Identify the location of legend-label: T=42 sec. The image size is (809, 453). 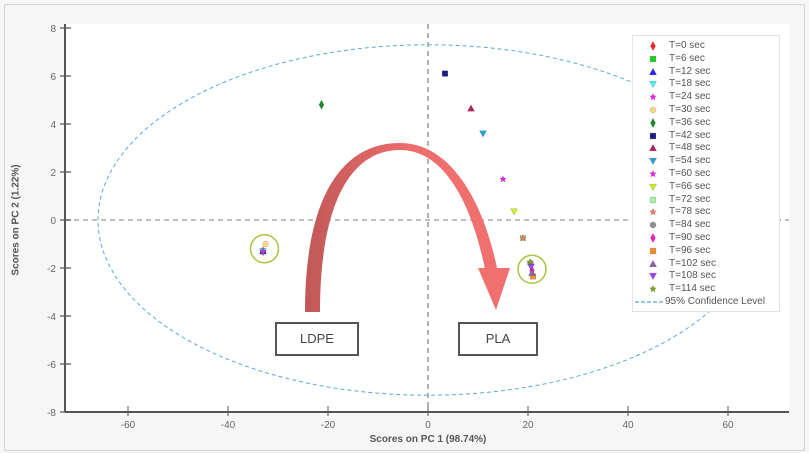
(690, 135).